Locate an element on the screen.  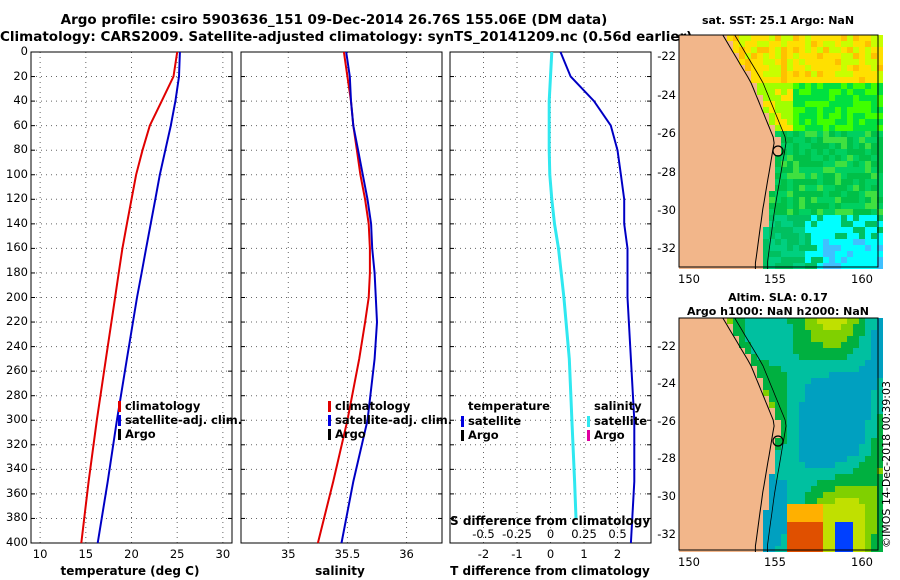
legend-argo: Argo is located at coordinates (140, 434).